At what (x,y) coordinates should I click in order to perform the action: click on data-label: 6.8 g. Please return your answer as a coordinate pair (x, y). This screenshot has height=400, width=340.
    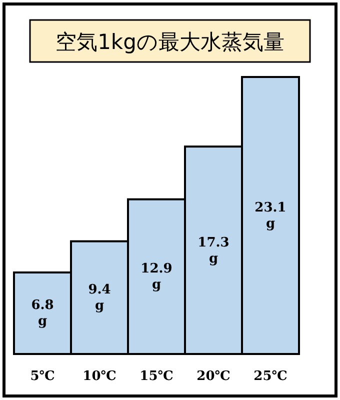
    Looking at the image, I should click on (42, 314).